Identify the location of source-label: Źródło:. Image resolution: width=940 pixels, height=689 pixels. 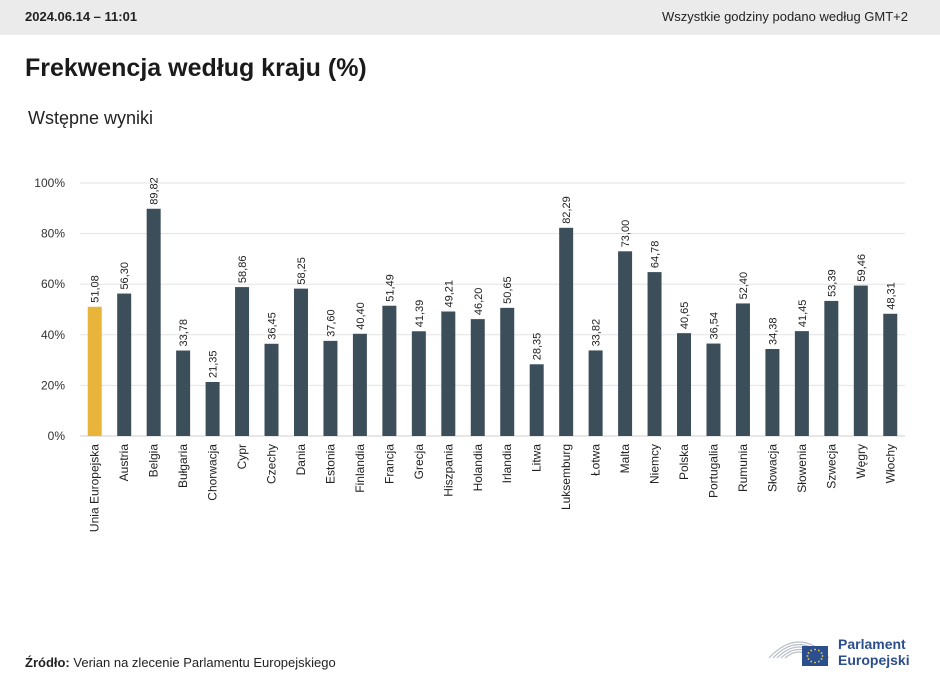
(47, 662).